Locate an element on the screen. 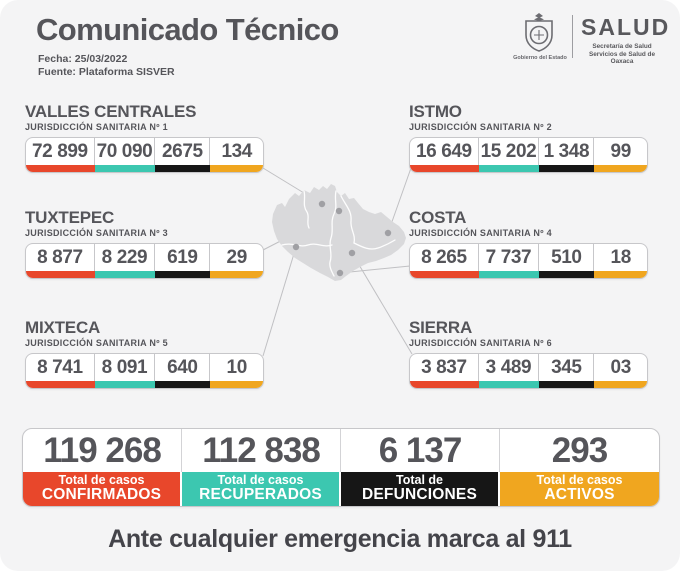 This screenshot has height=571, width=680. jurisdiction-stats-box: 8 741 8 091 640 10 is located at coordinates (144, 371).